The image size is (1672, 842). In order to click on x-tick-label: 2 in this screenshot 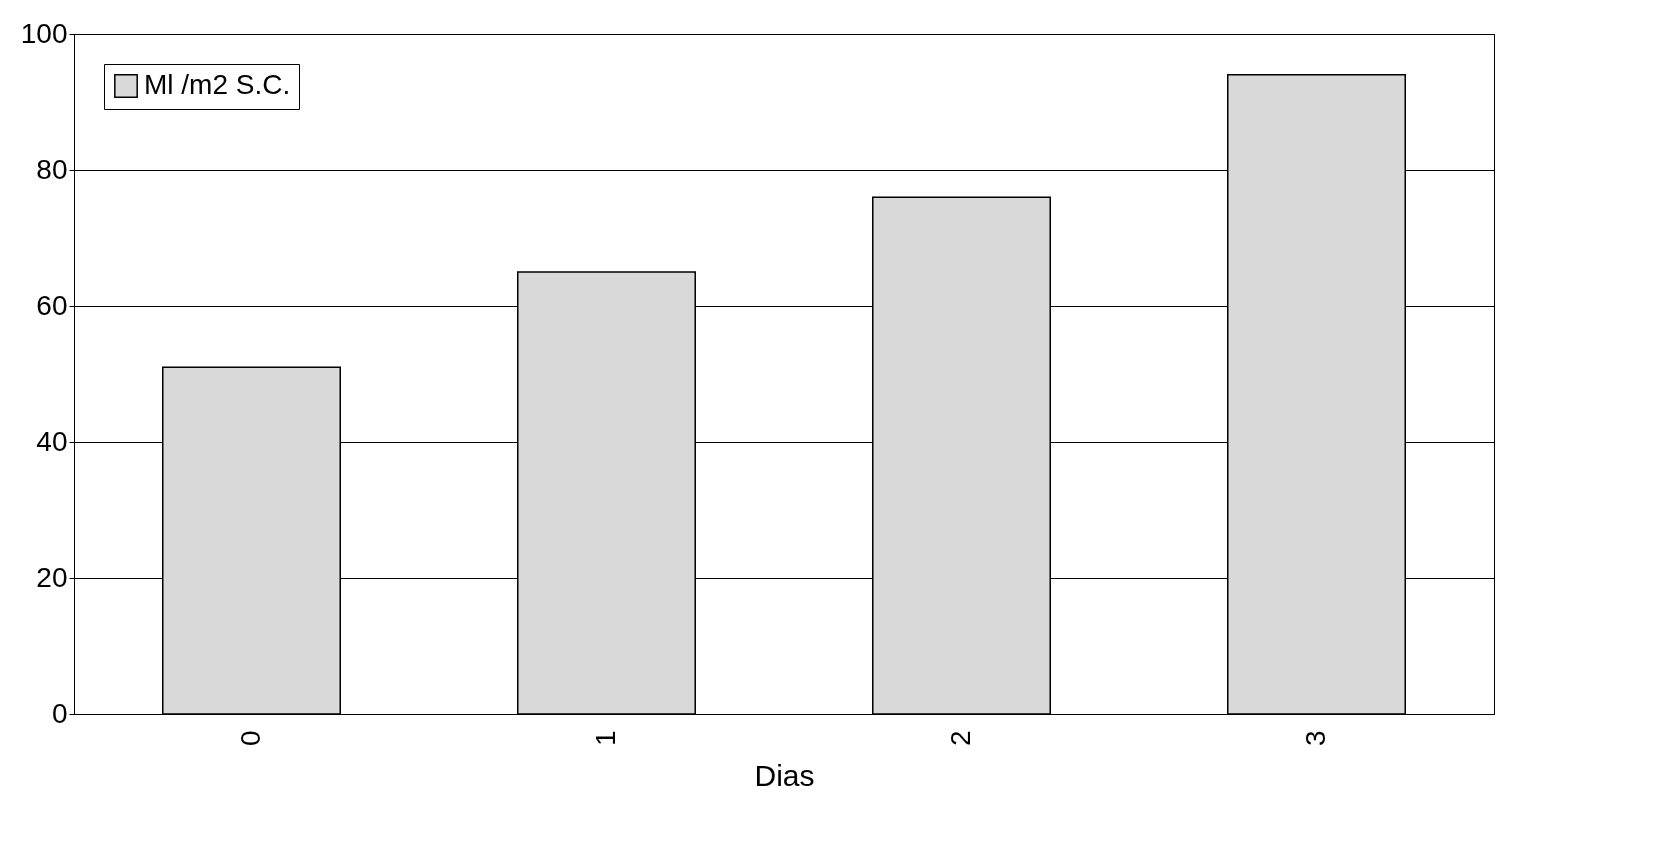, I will do `click(960, 738)`.